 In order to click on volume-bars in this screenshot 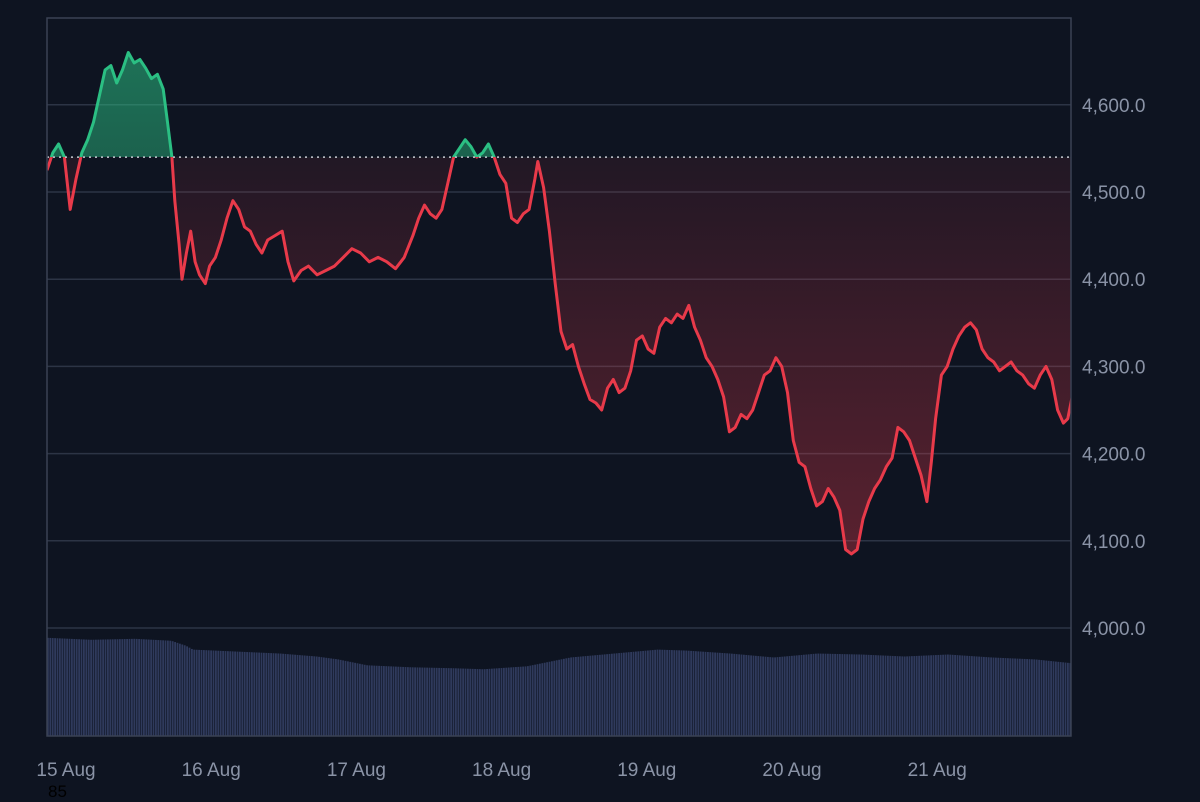, I will do `click(559, 686)`.